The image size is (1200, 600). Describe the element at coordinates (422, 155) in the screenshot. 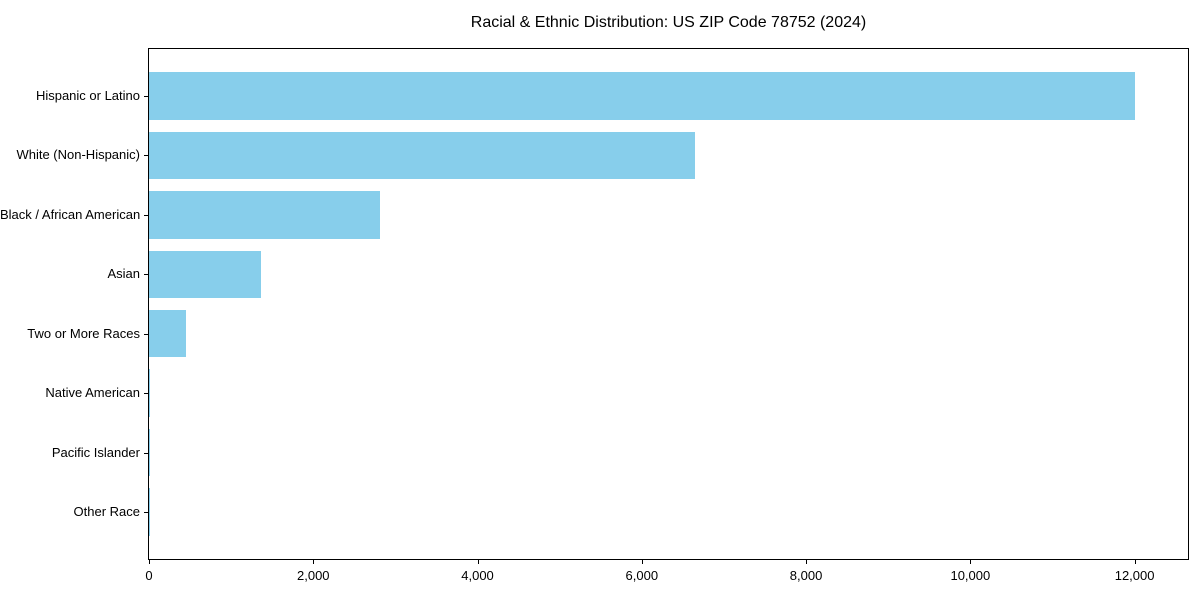

I see `bar-white-non-hispanic` at that location.